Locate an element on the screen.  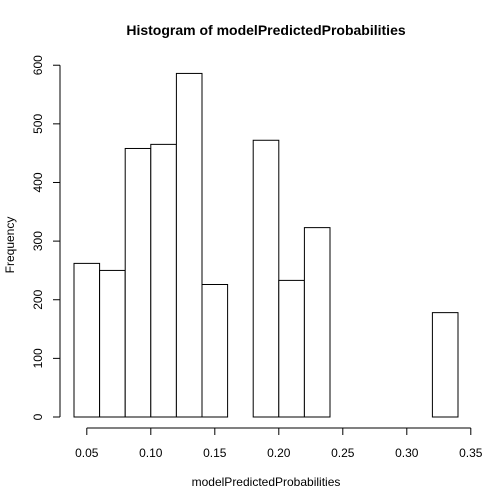
x-axis-label: modelPredictedProbabilities is located at coordinates (266, 482).